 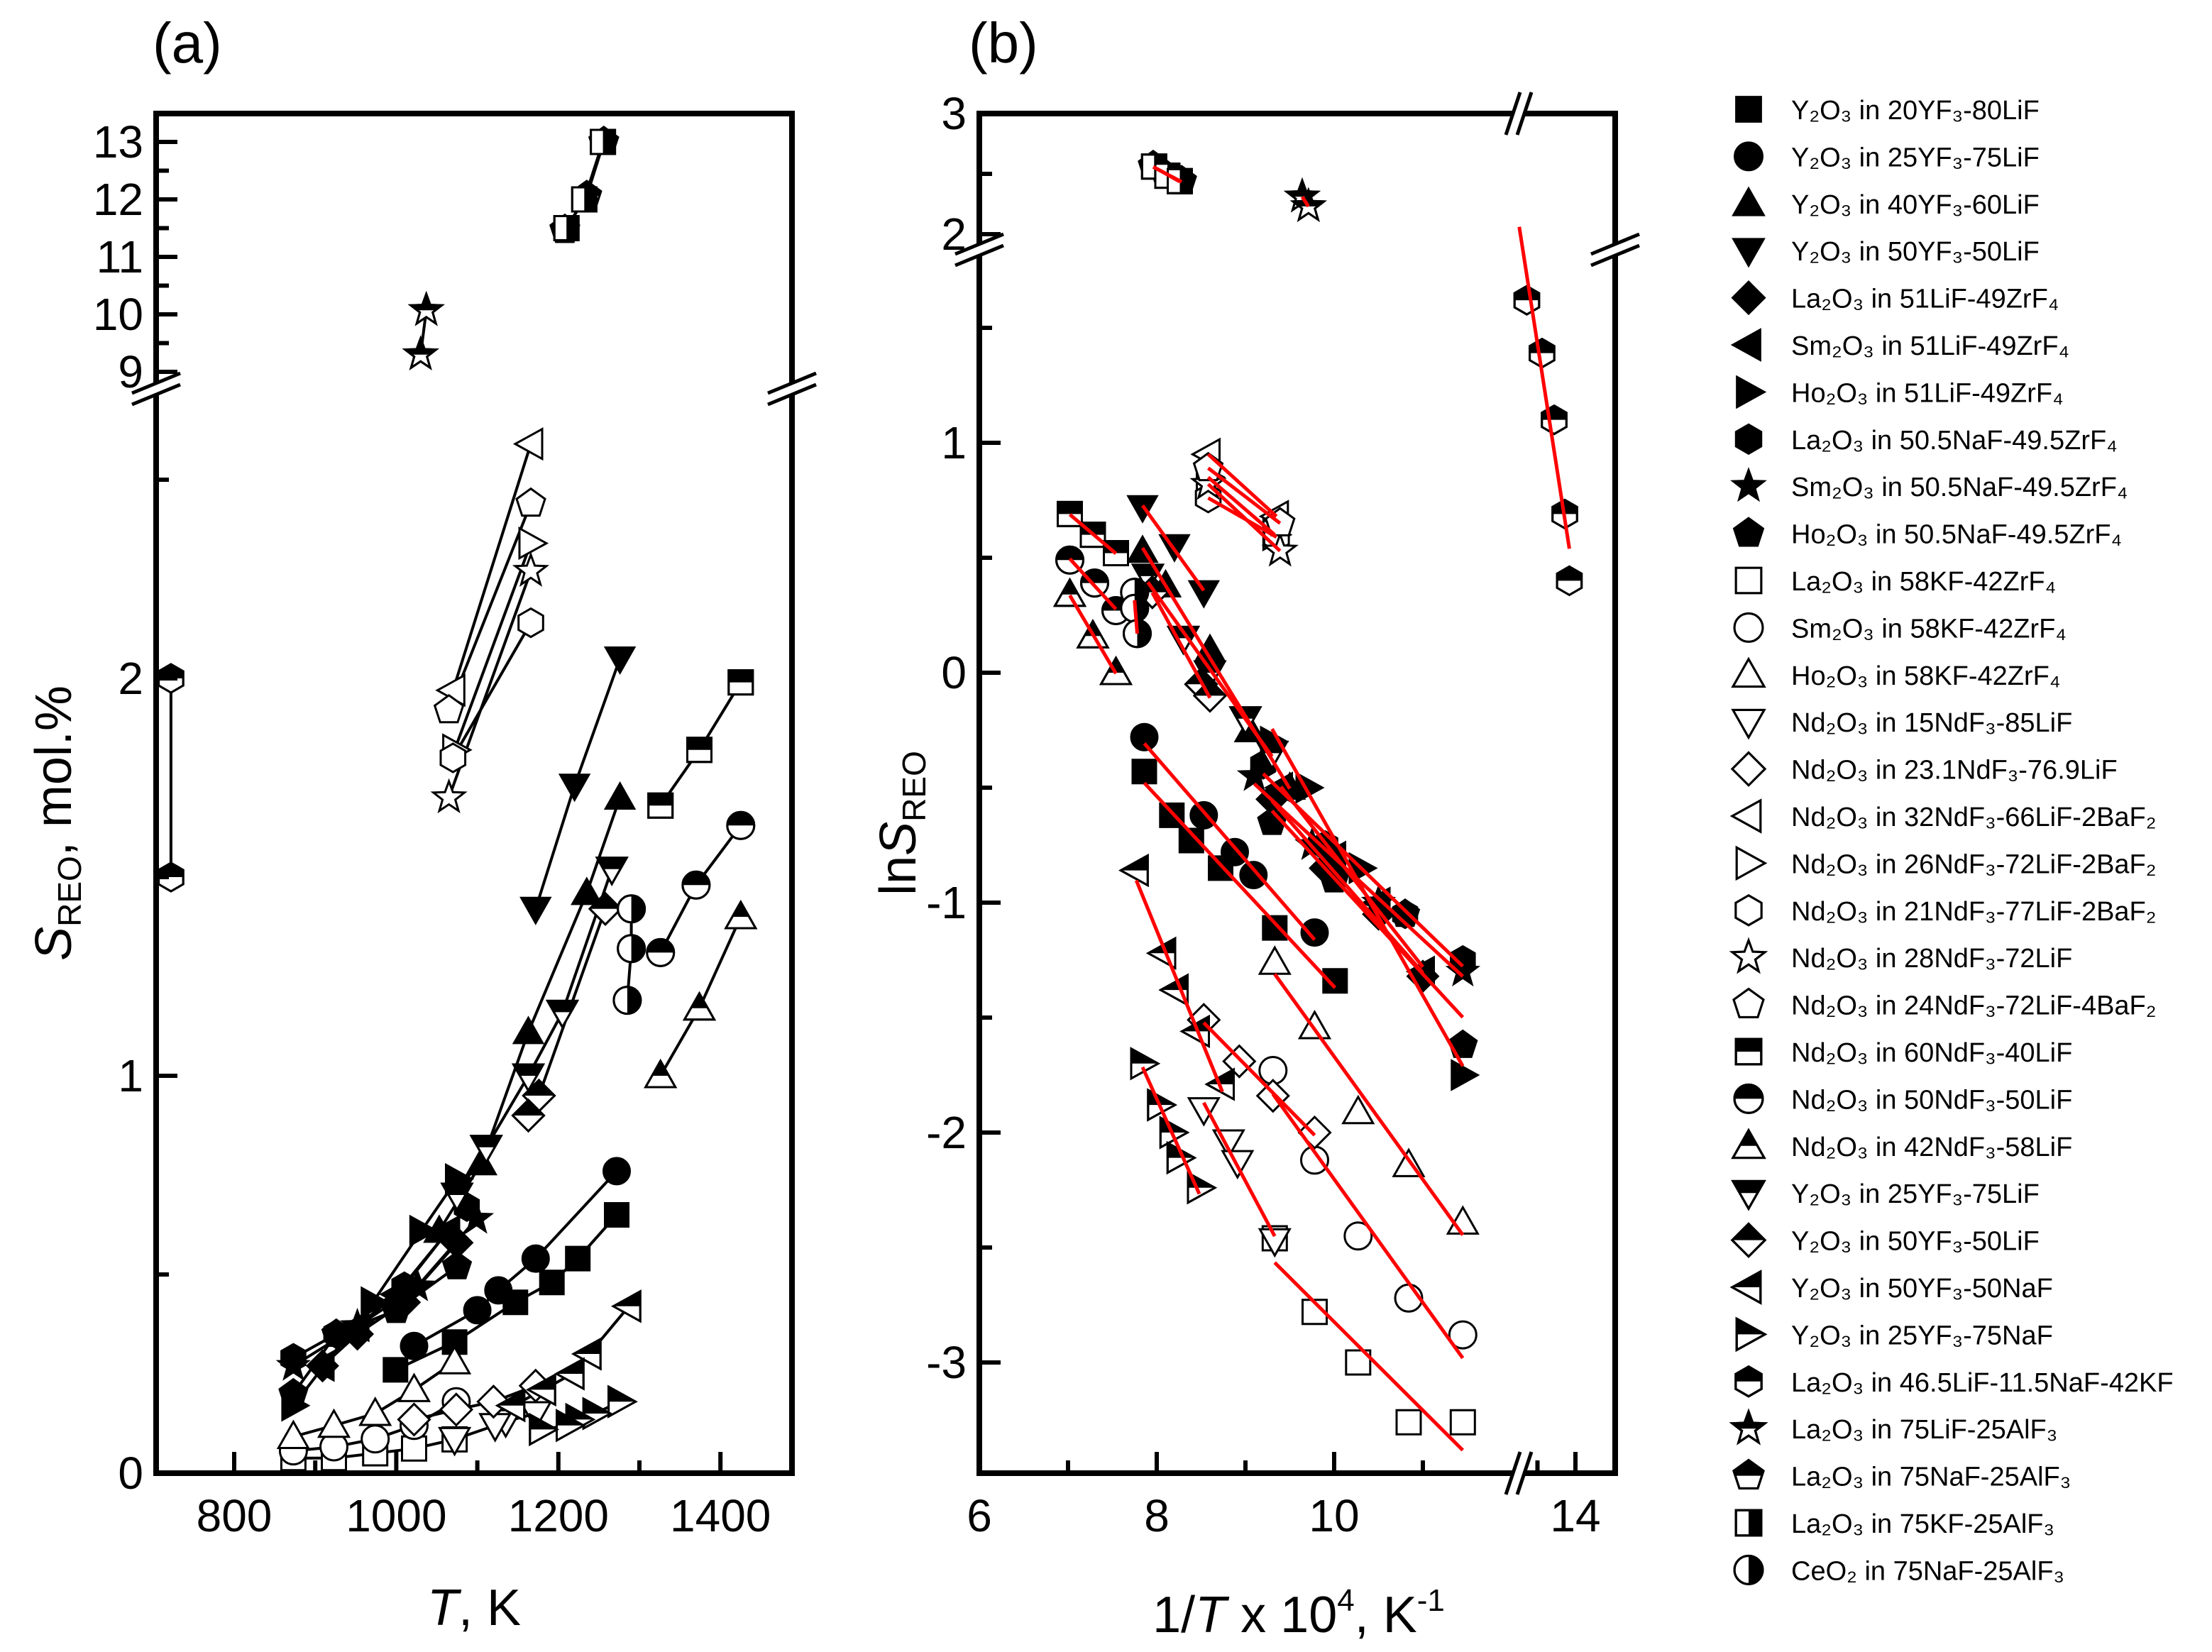 I want to click on legend-item: Y₂O₃ in 25YF₃-75LiF, so click(x=1886, y=1195).